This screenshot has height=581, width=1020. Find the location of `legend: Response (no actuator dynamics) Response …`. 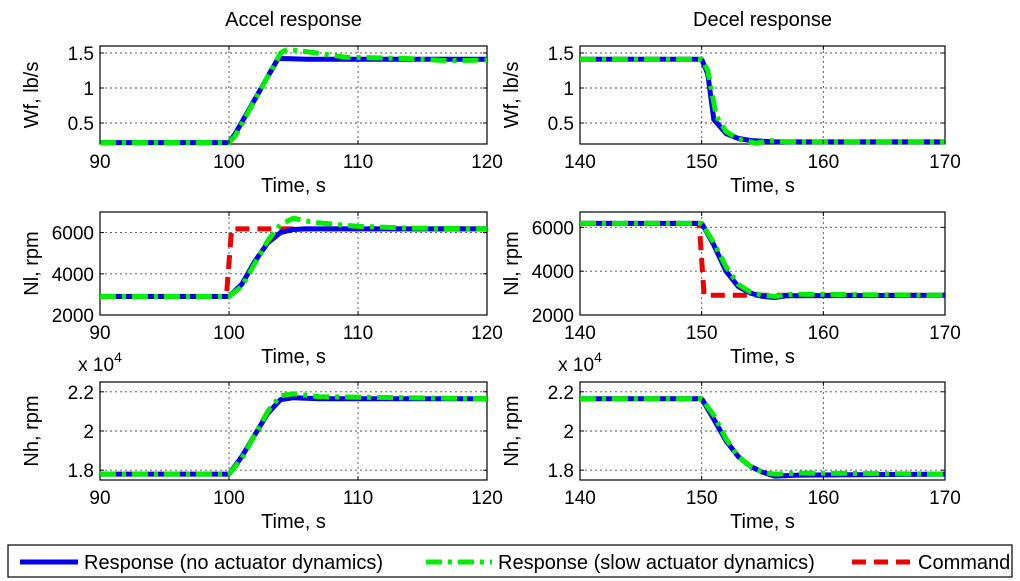

legend: Response (no actuator dynamics) Response … is located at coordinates (510, 561).